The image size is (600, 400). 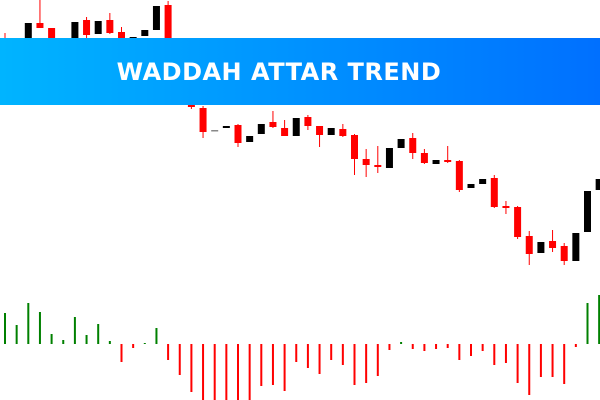 What do you see at coordinates (279, 71) in the screenshot?
I see `banner-title: WADDAH ATTAR TREND` at bounding box center [279, 71].